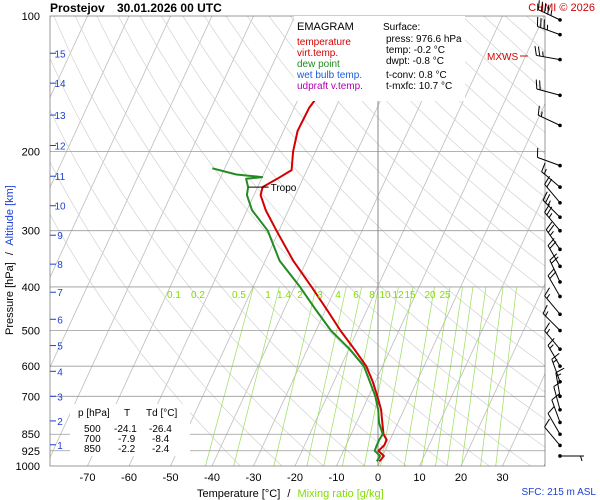 This screenshot has width=600, height=500. I want to click on table-row-700-td: -8.4, so click(161, 439).